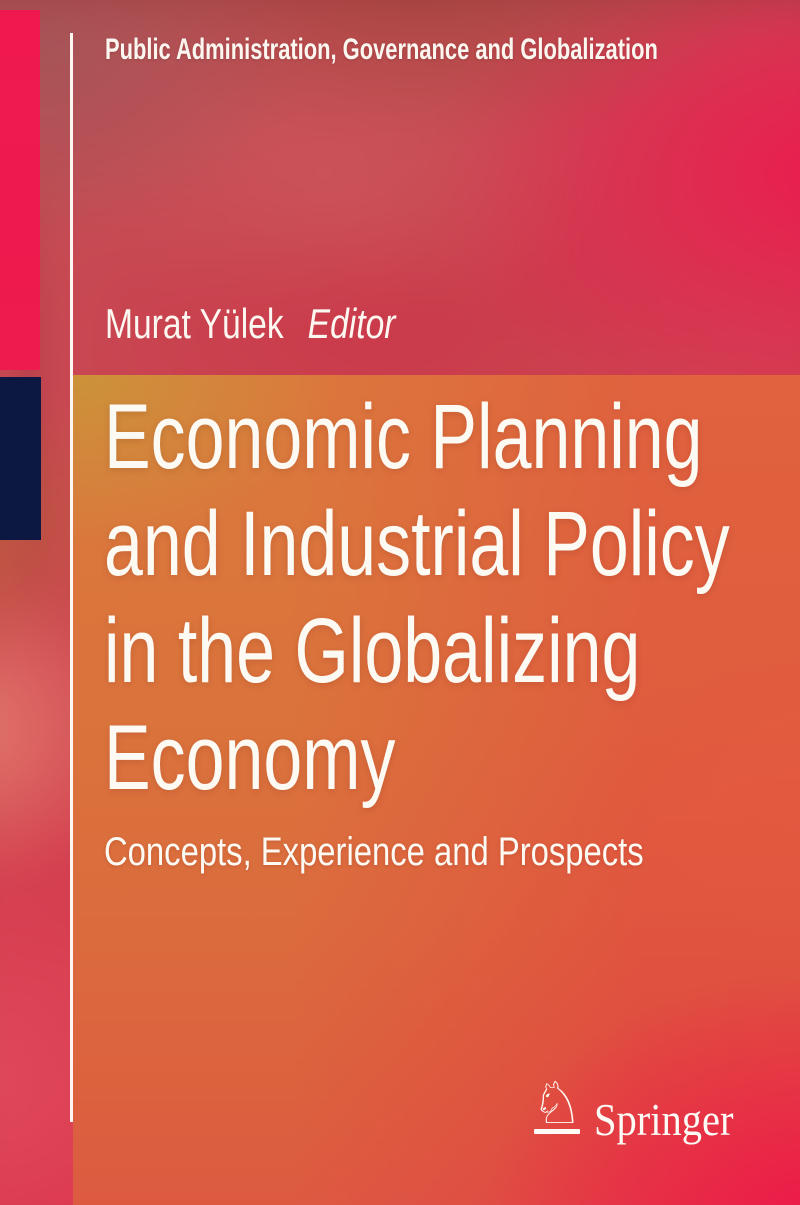 The width and height of the screenshot is (800, 1205). I want to click on author-row: Murat Yülek Editor, so click(250, 323).